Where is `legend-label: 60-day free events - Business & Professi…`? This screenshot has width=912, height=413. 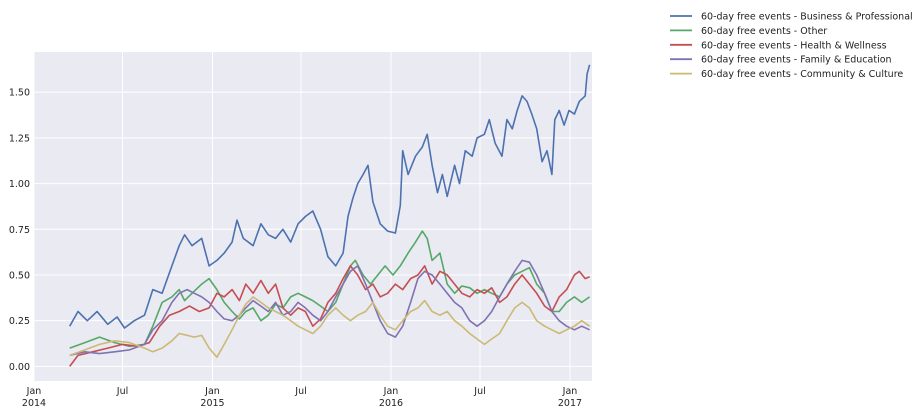 legend-label: 60-day free events - Business & Professi… is located at coordinates (806, 17).